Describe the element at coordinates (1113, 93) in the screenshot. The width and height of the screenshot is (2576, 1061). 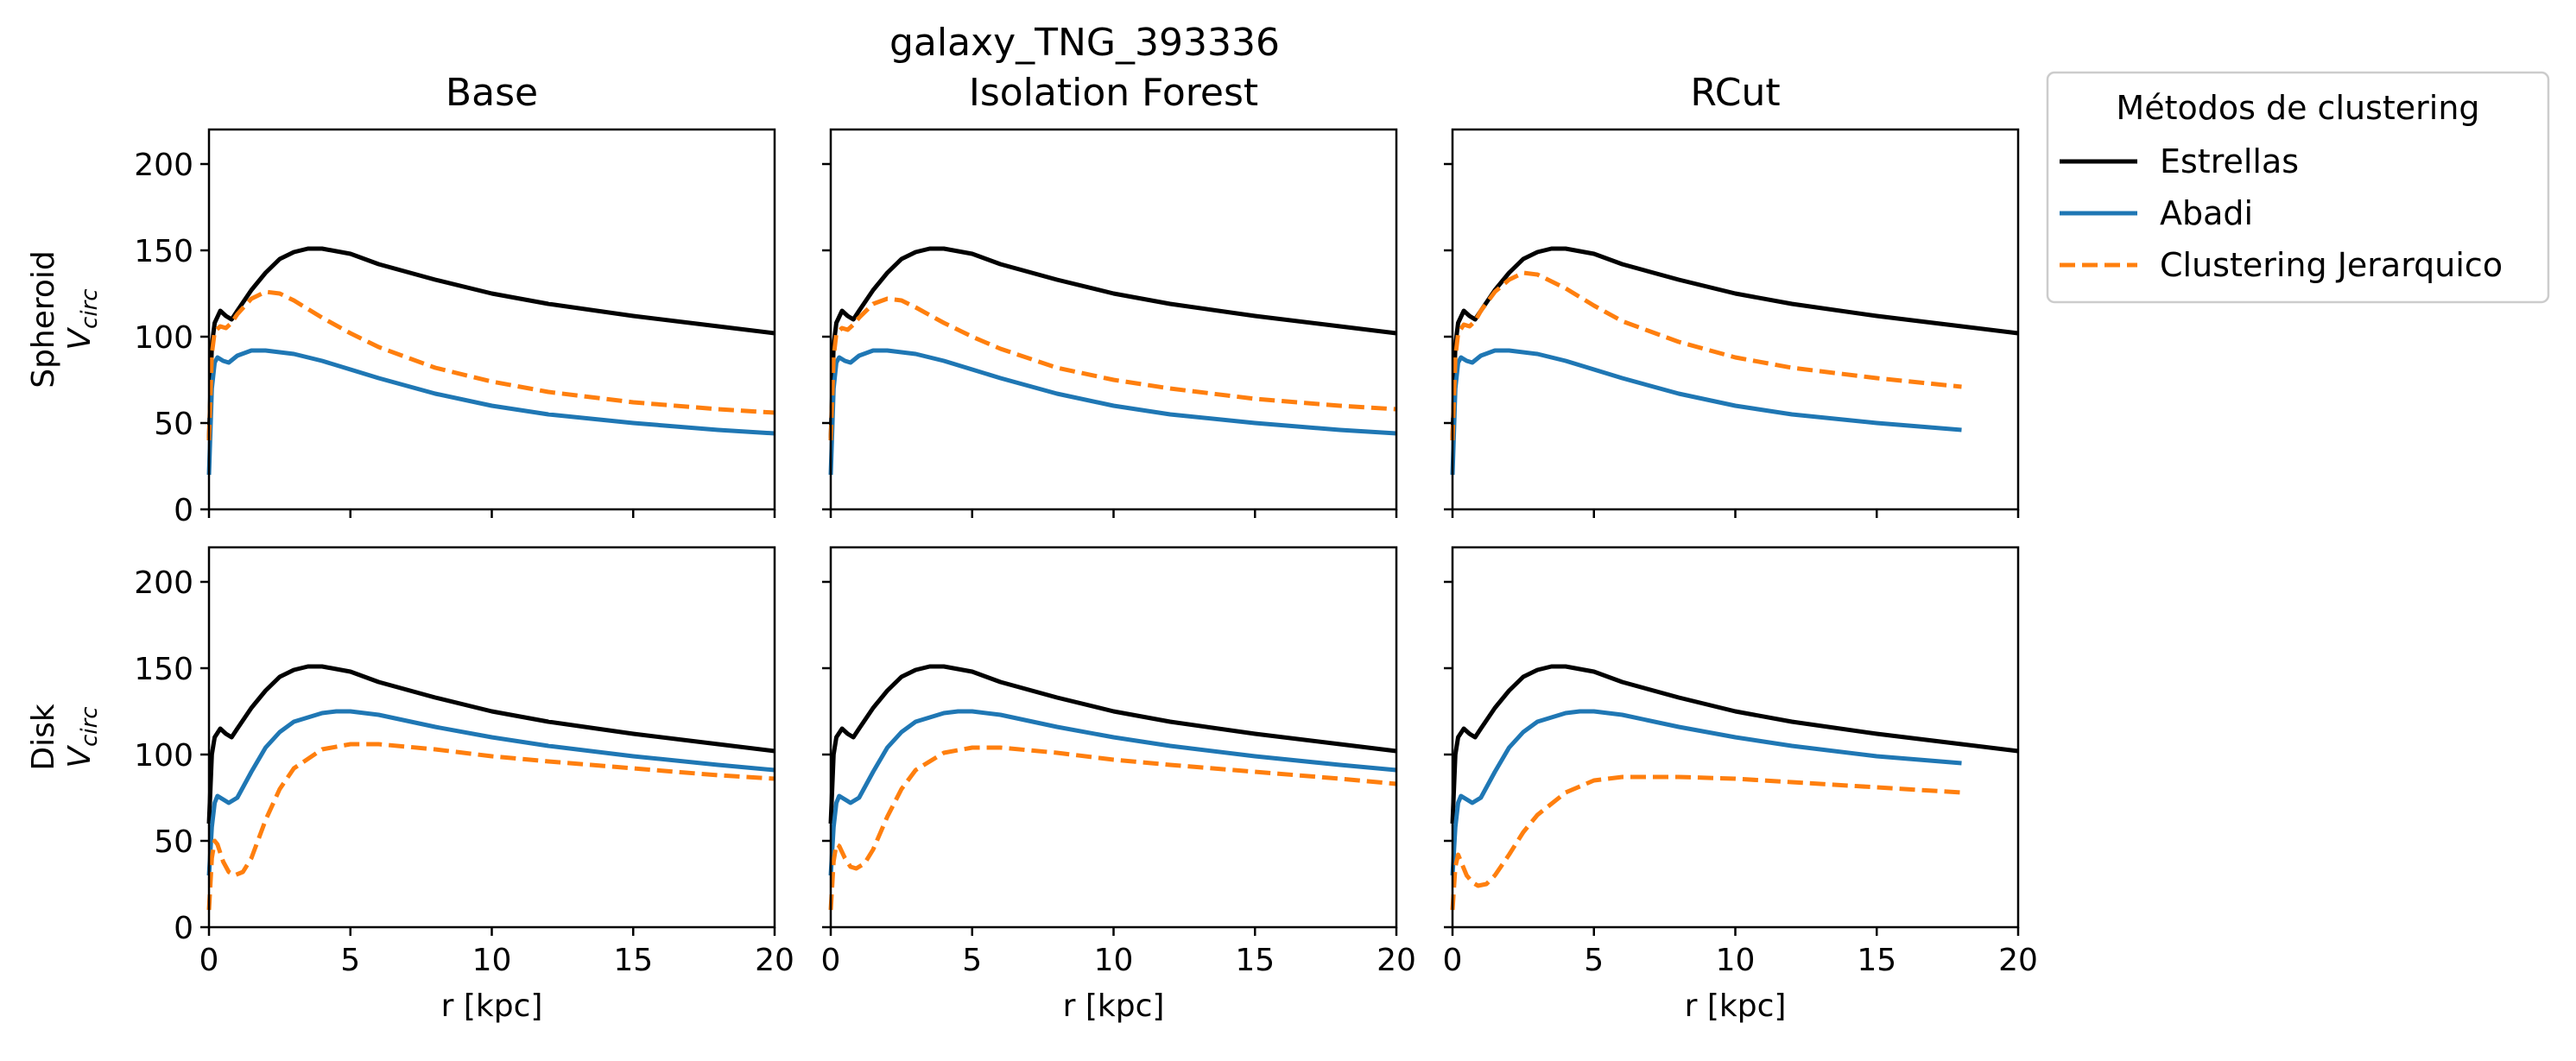
I see `column-title: Isolation Forest` at that location.